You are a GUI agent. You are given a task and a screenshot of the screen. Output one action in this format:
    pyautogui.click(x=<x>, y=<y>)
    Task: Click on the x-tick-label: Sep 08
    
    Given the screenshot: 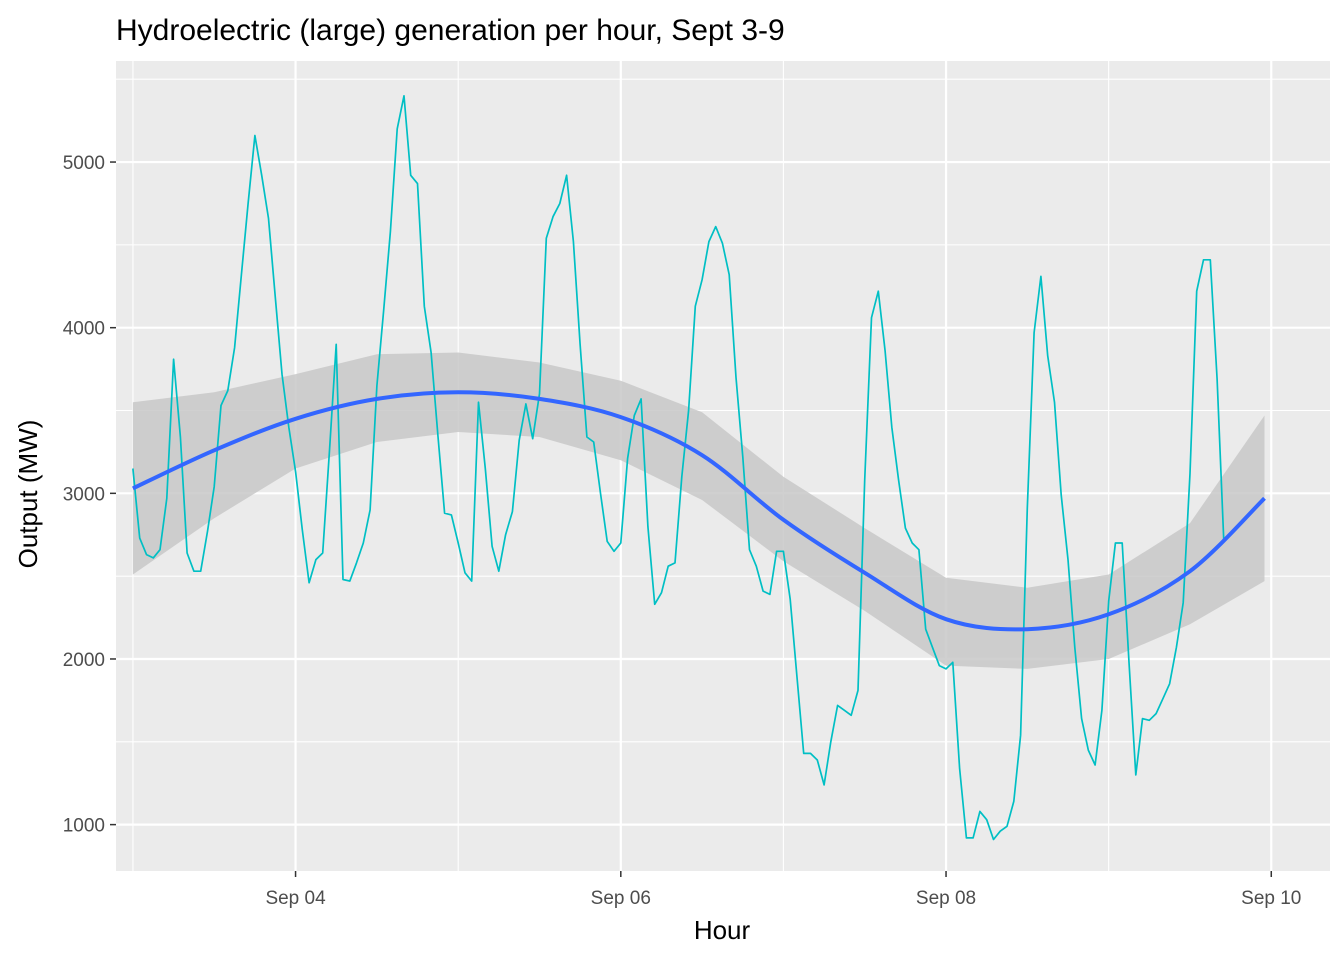 What is the action you would take?
    pyautogui.click(x=946, y=898)
    